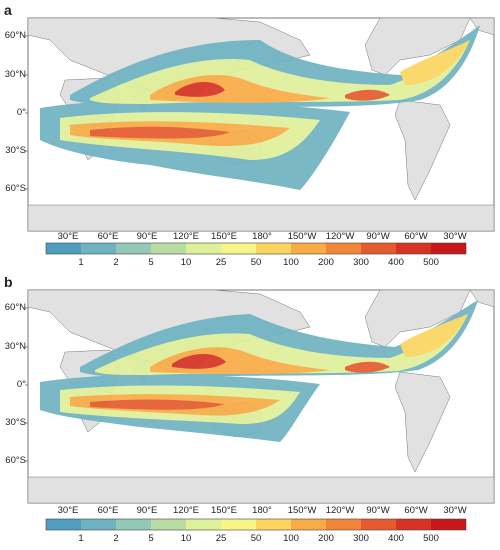 The height and width of the screenshot is (550, 500). I want to click on panel-letter: a, so click(8, 10).